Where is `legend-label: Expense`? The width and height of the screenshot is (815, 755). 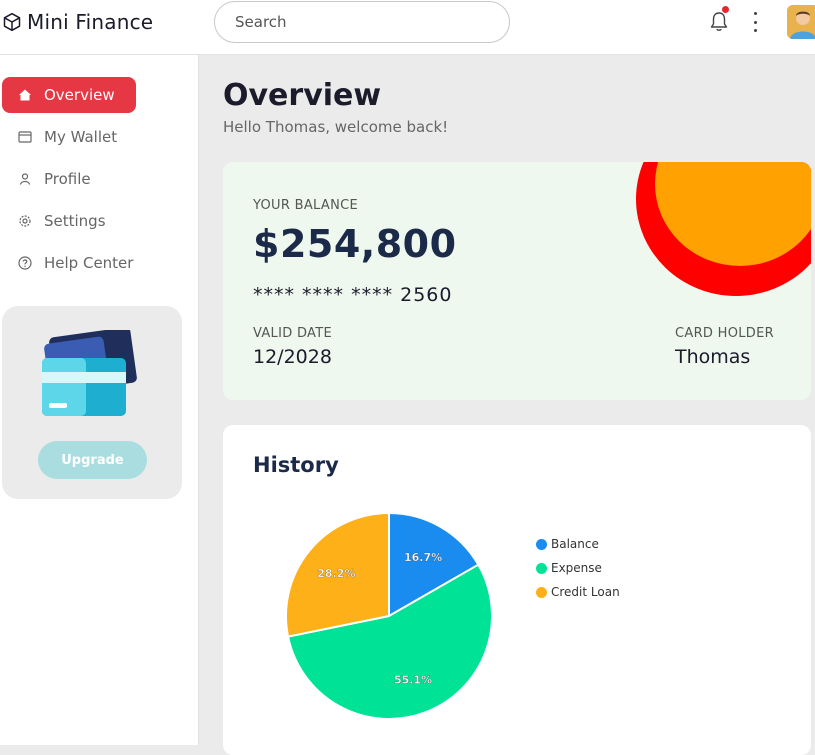 legend-label: Expense is located at coordinates (576, 568).